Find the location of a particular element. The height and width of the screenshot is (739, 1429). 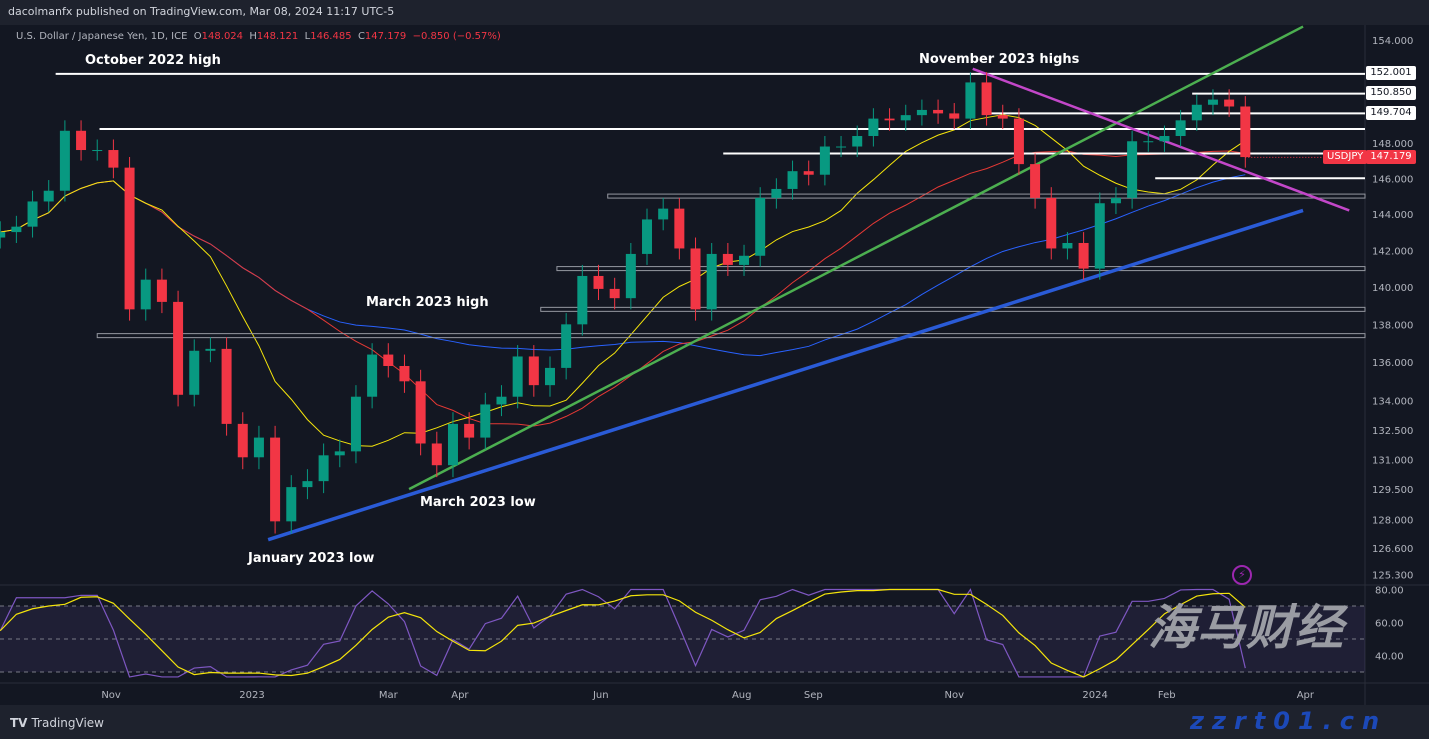

y-tick-label: 144.000 is located at coordinates (1392, 215).